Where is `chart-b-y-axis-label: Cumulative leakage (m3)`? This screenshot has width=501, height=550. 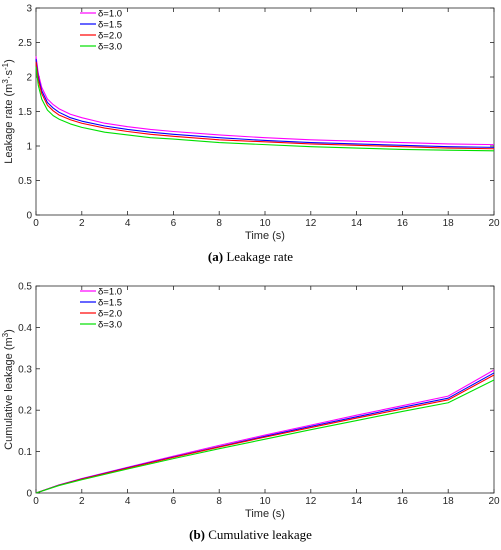
chart-b-y-axis-label: Cumulative leakage (m3) is located at coordinates (8, 389).